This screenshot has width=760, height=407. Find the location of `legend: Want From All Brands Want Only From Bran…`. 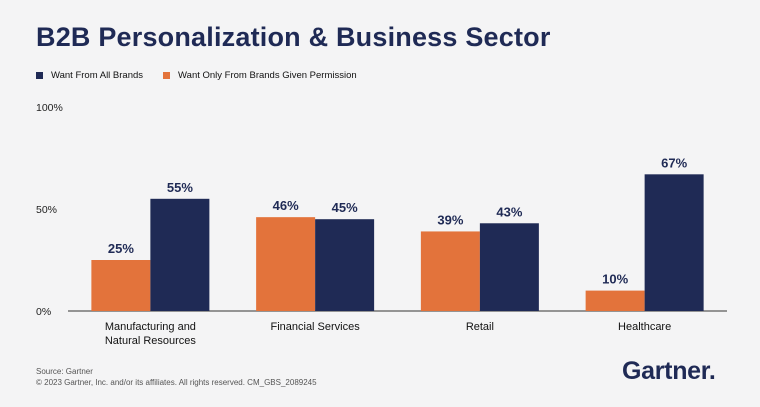

legend: Want From All Brands Want Only From Bran… is located at coordinates (206, 75).